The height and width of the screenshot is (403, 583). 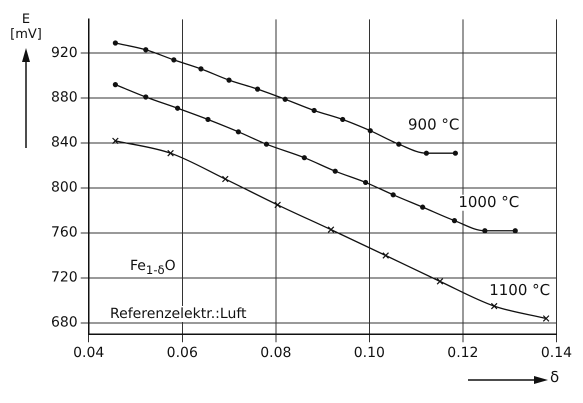 What do you see at coordinates (462, 353) in the screenshot?
I see `x-tick-label: 0.12` at bounding box center [462, 353].